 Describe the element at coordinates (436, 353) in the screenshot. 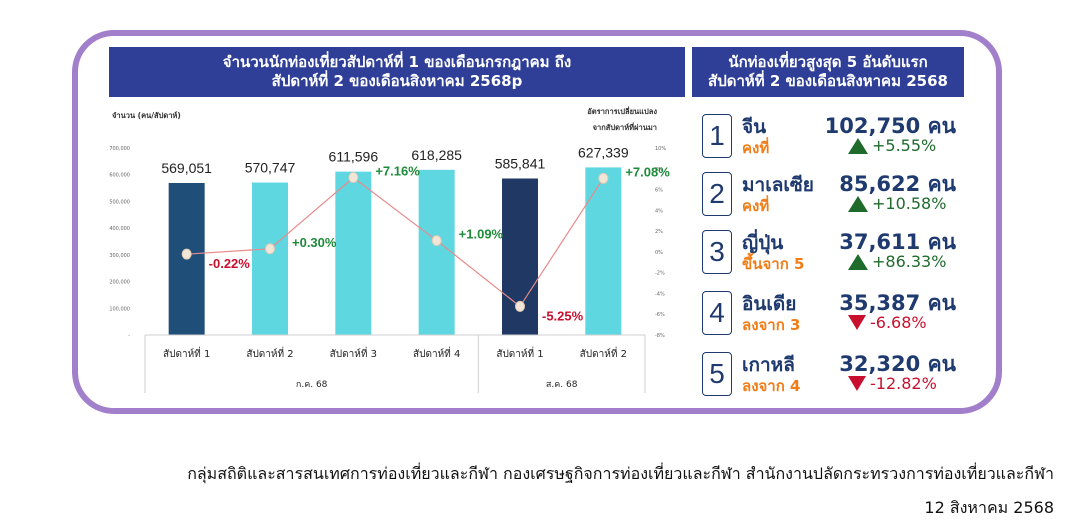

I see `x-tick-label: สัปดาห์ที่ 4` at that location.